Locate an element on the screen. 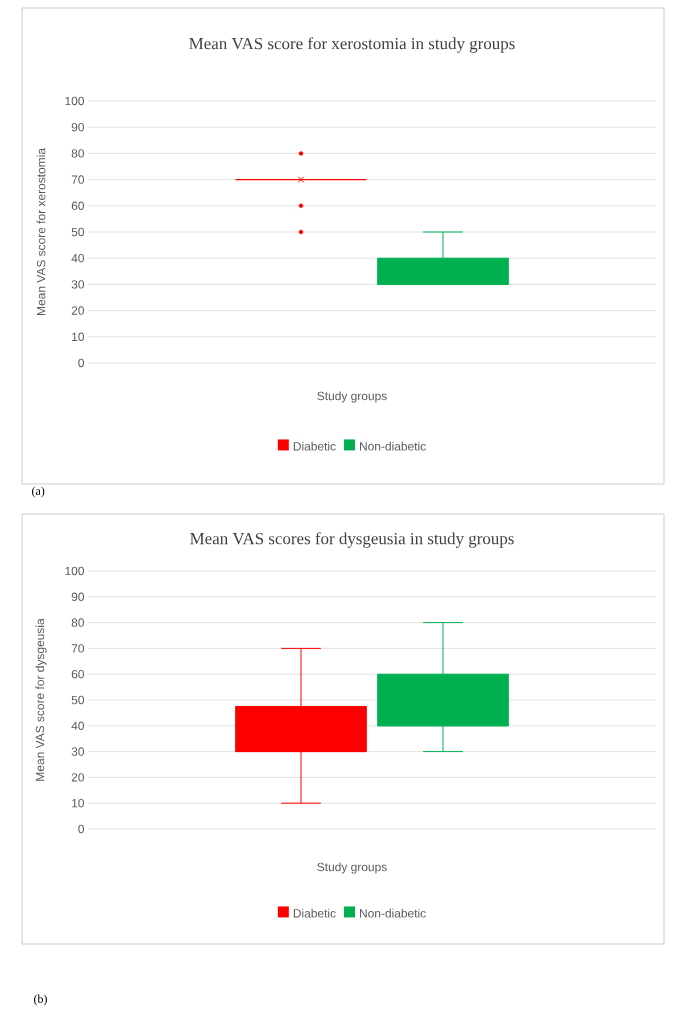 The height and width of the screenshot is (1032, 676). chart-title: Mean VAS score for xerostomia in study groups is located at coordinates (352, 45).